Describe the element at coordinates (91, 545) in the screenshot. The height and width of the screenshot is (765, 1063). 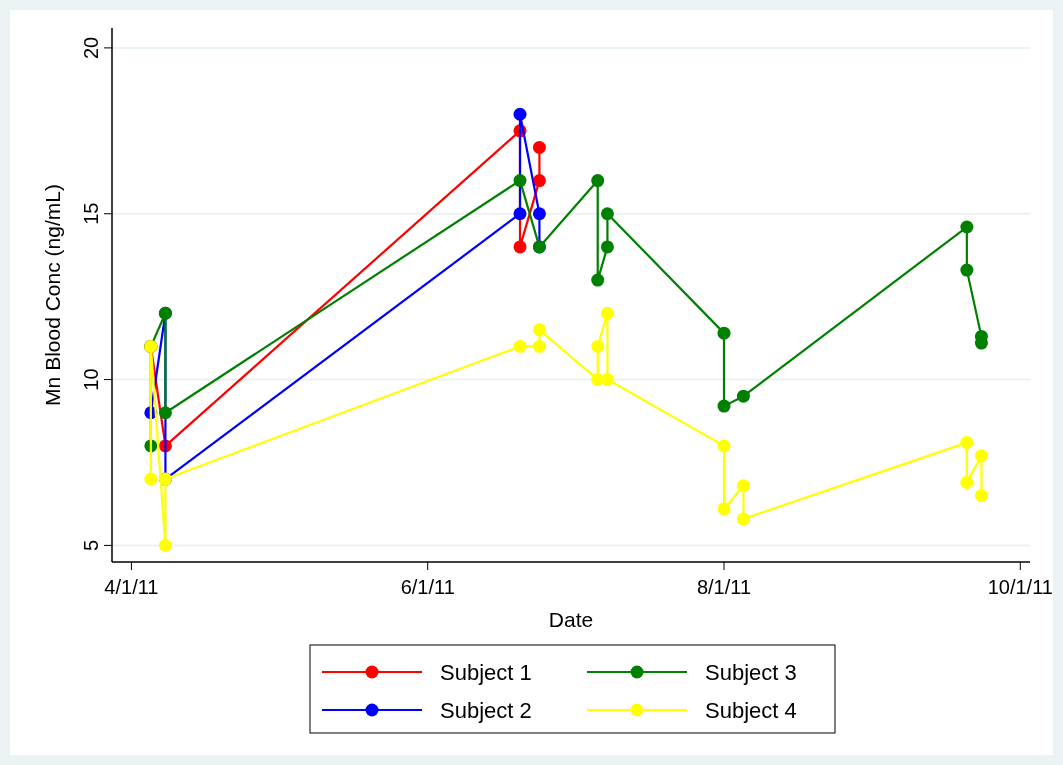
I see `y-tick-label: 5` at that location.